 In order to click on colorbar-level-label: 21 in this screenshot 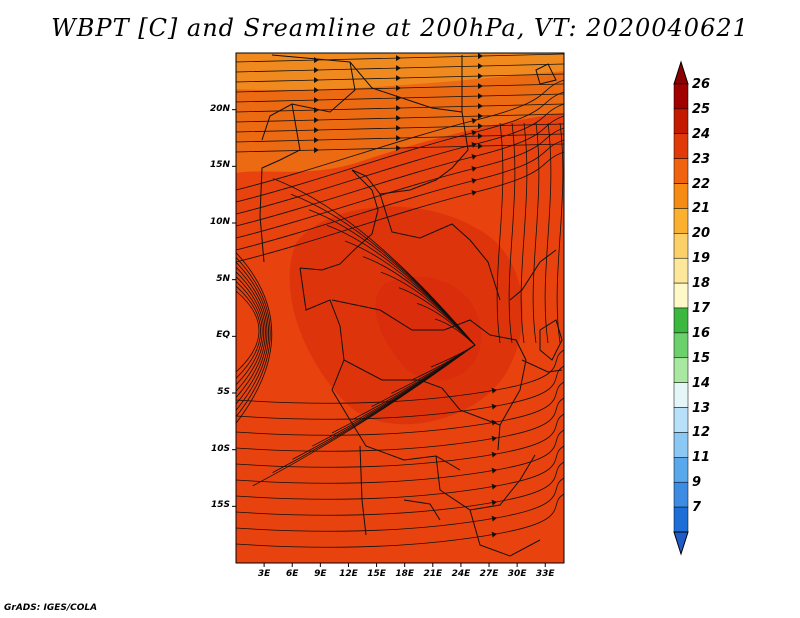, I will do `click(701, 209)`.